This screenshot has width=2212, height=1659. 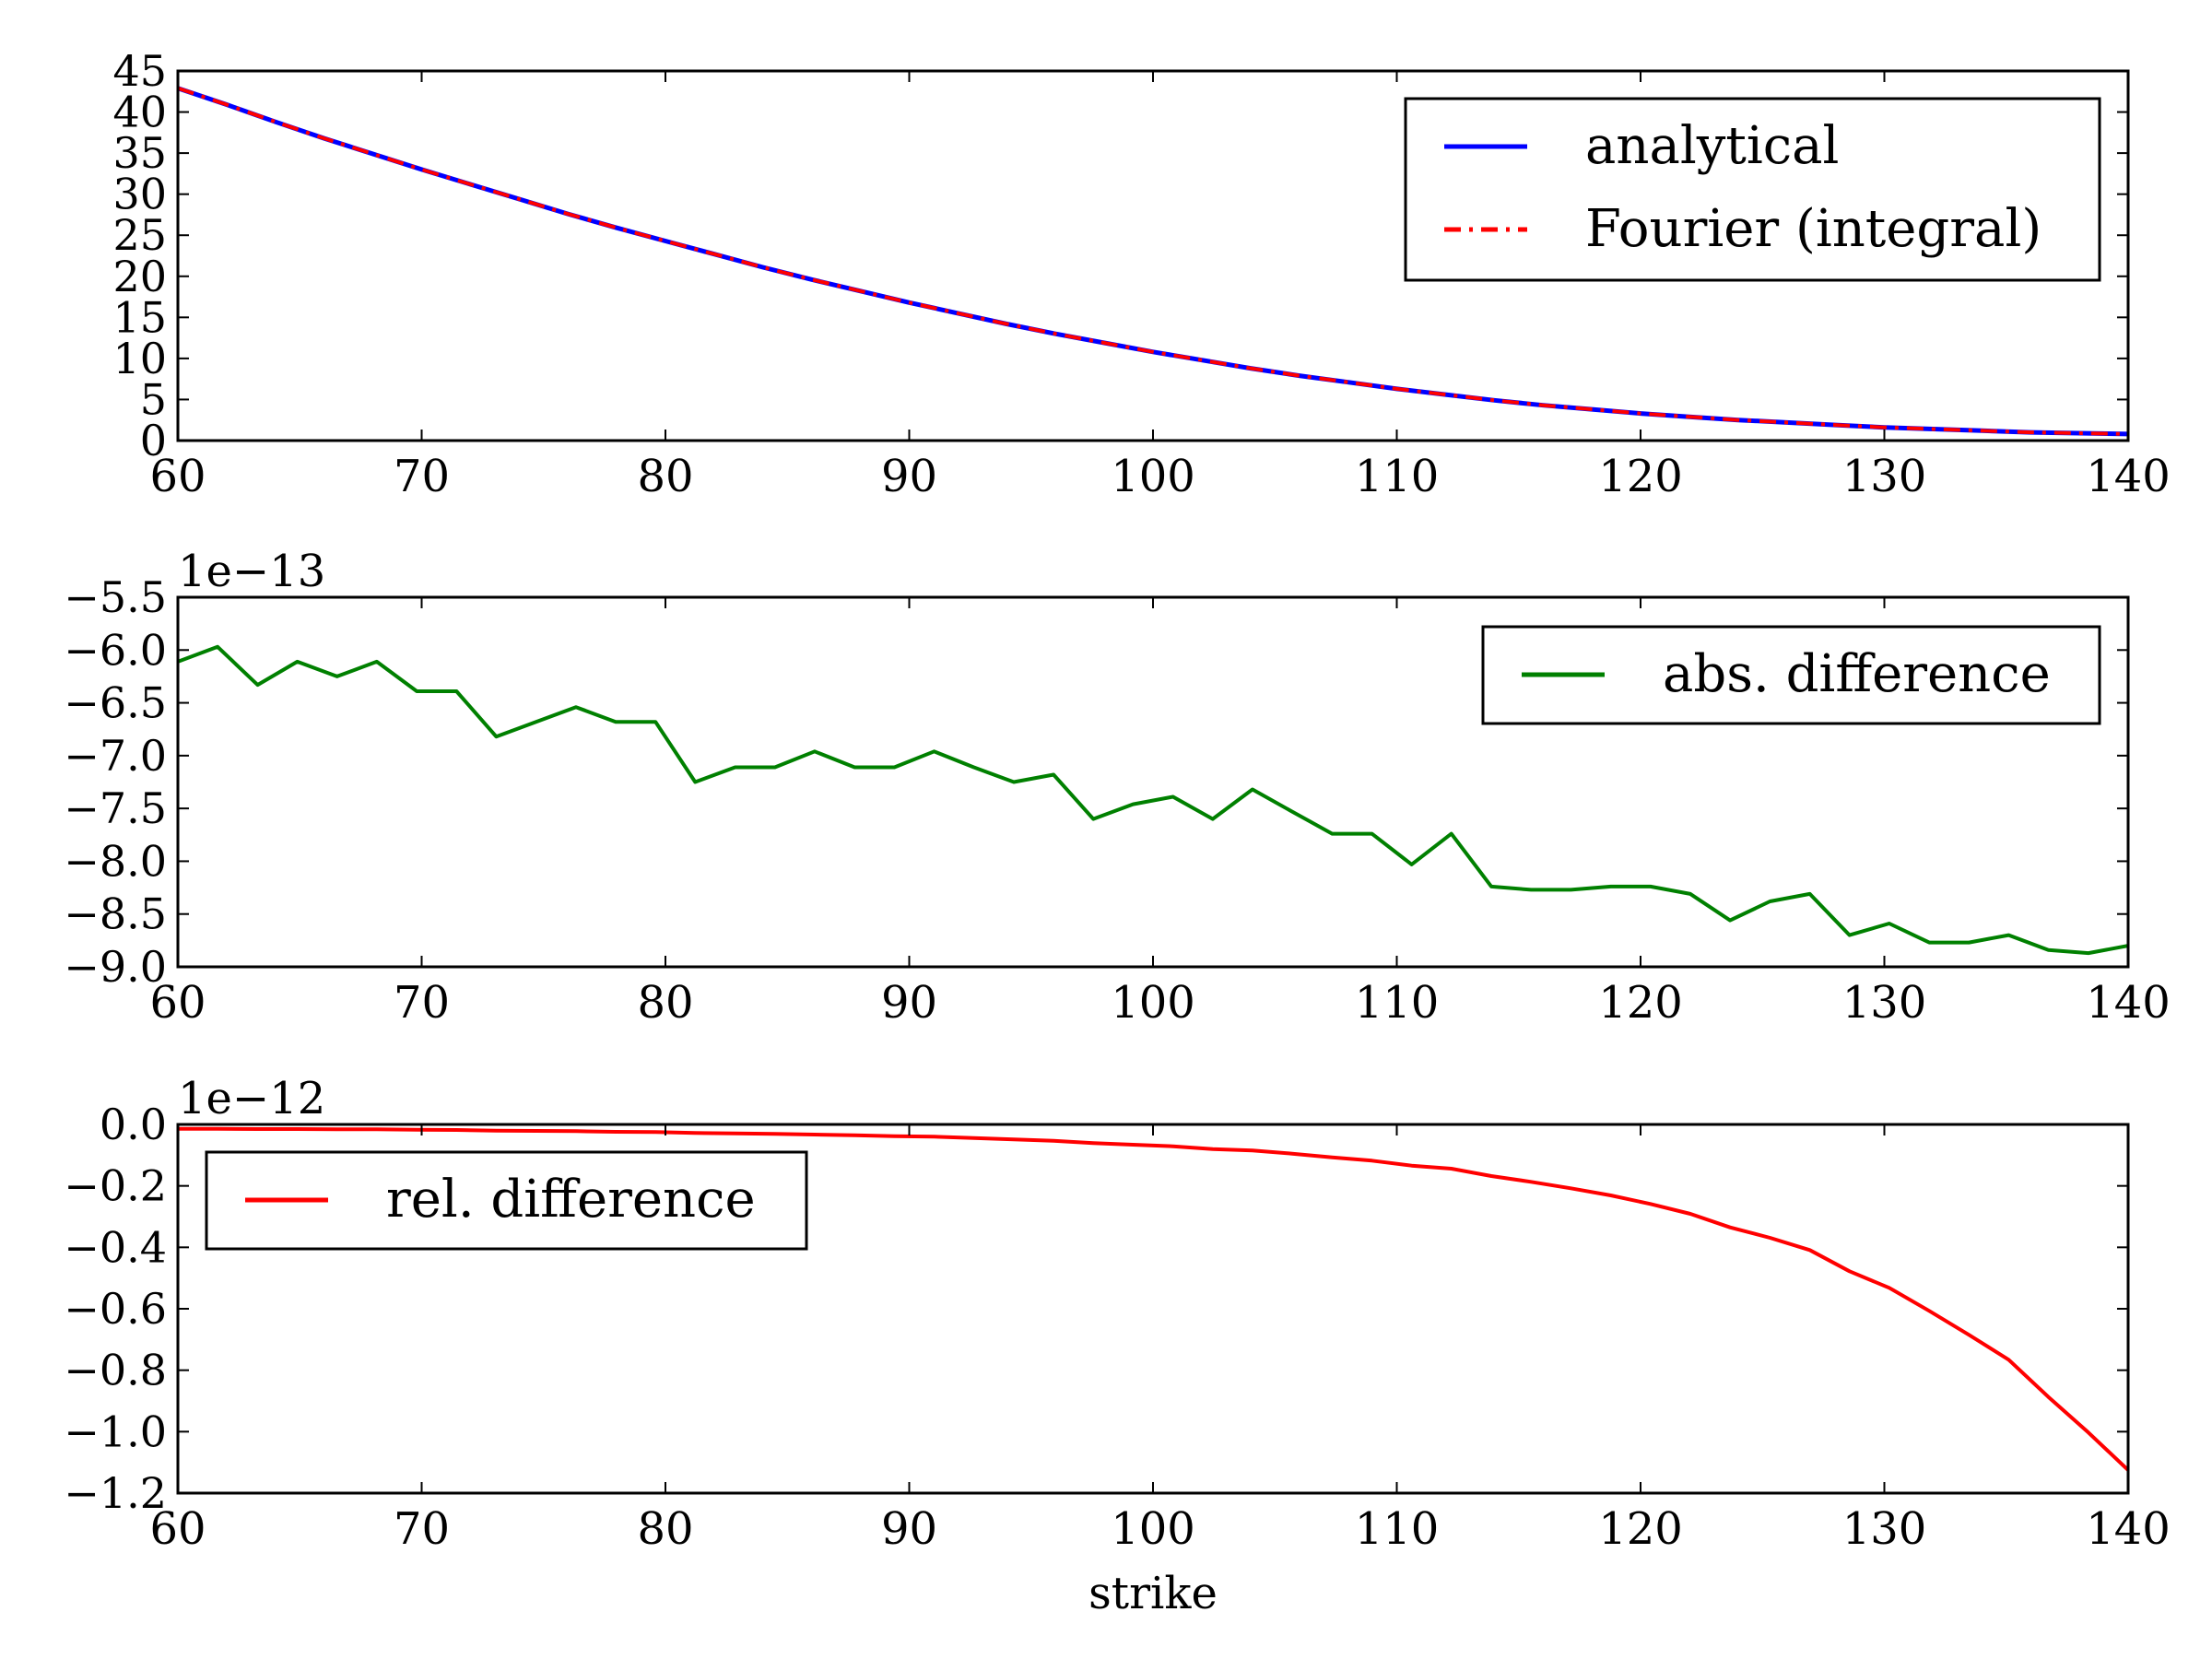 I want to click on y-tick-label: −0.6, so click(x=115, y=1309).